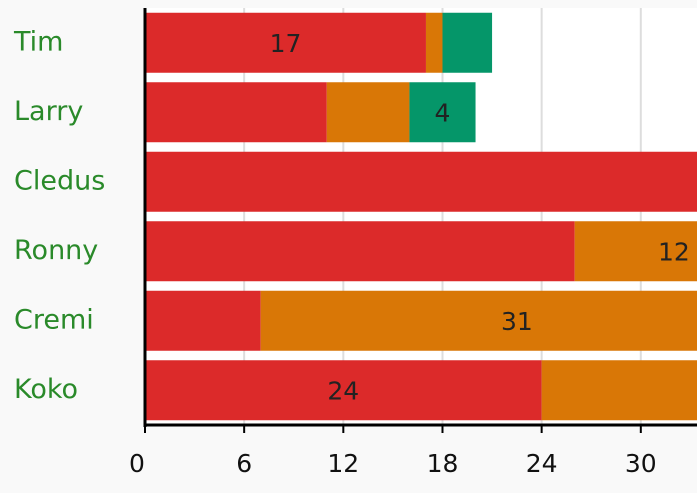 The width and height of the screenshot is (697, 493). Describe the element at coordinates (517, 321) in the screenshot. I see `data-label: 31` at that location.